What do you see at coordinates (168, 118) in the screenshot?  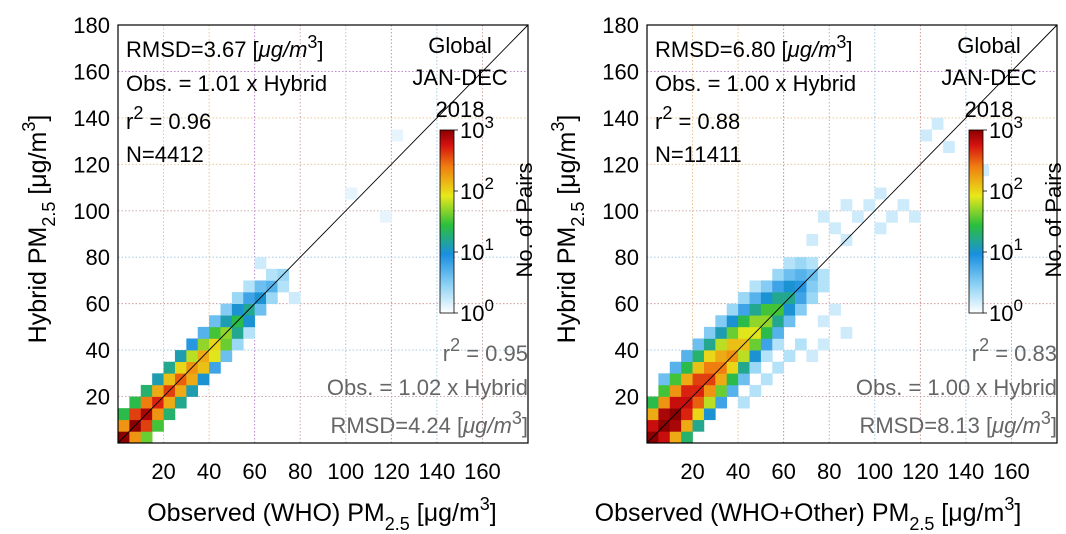 I see `left-stat-r2: r2 = 0.96` at bounding box center [168, 118].